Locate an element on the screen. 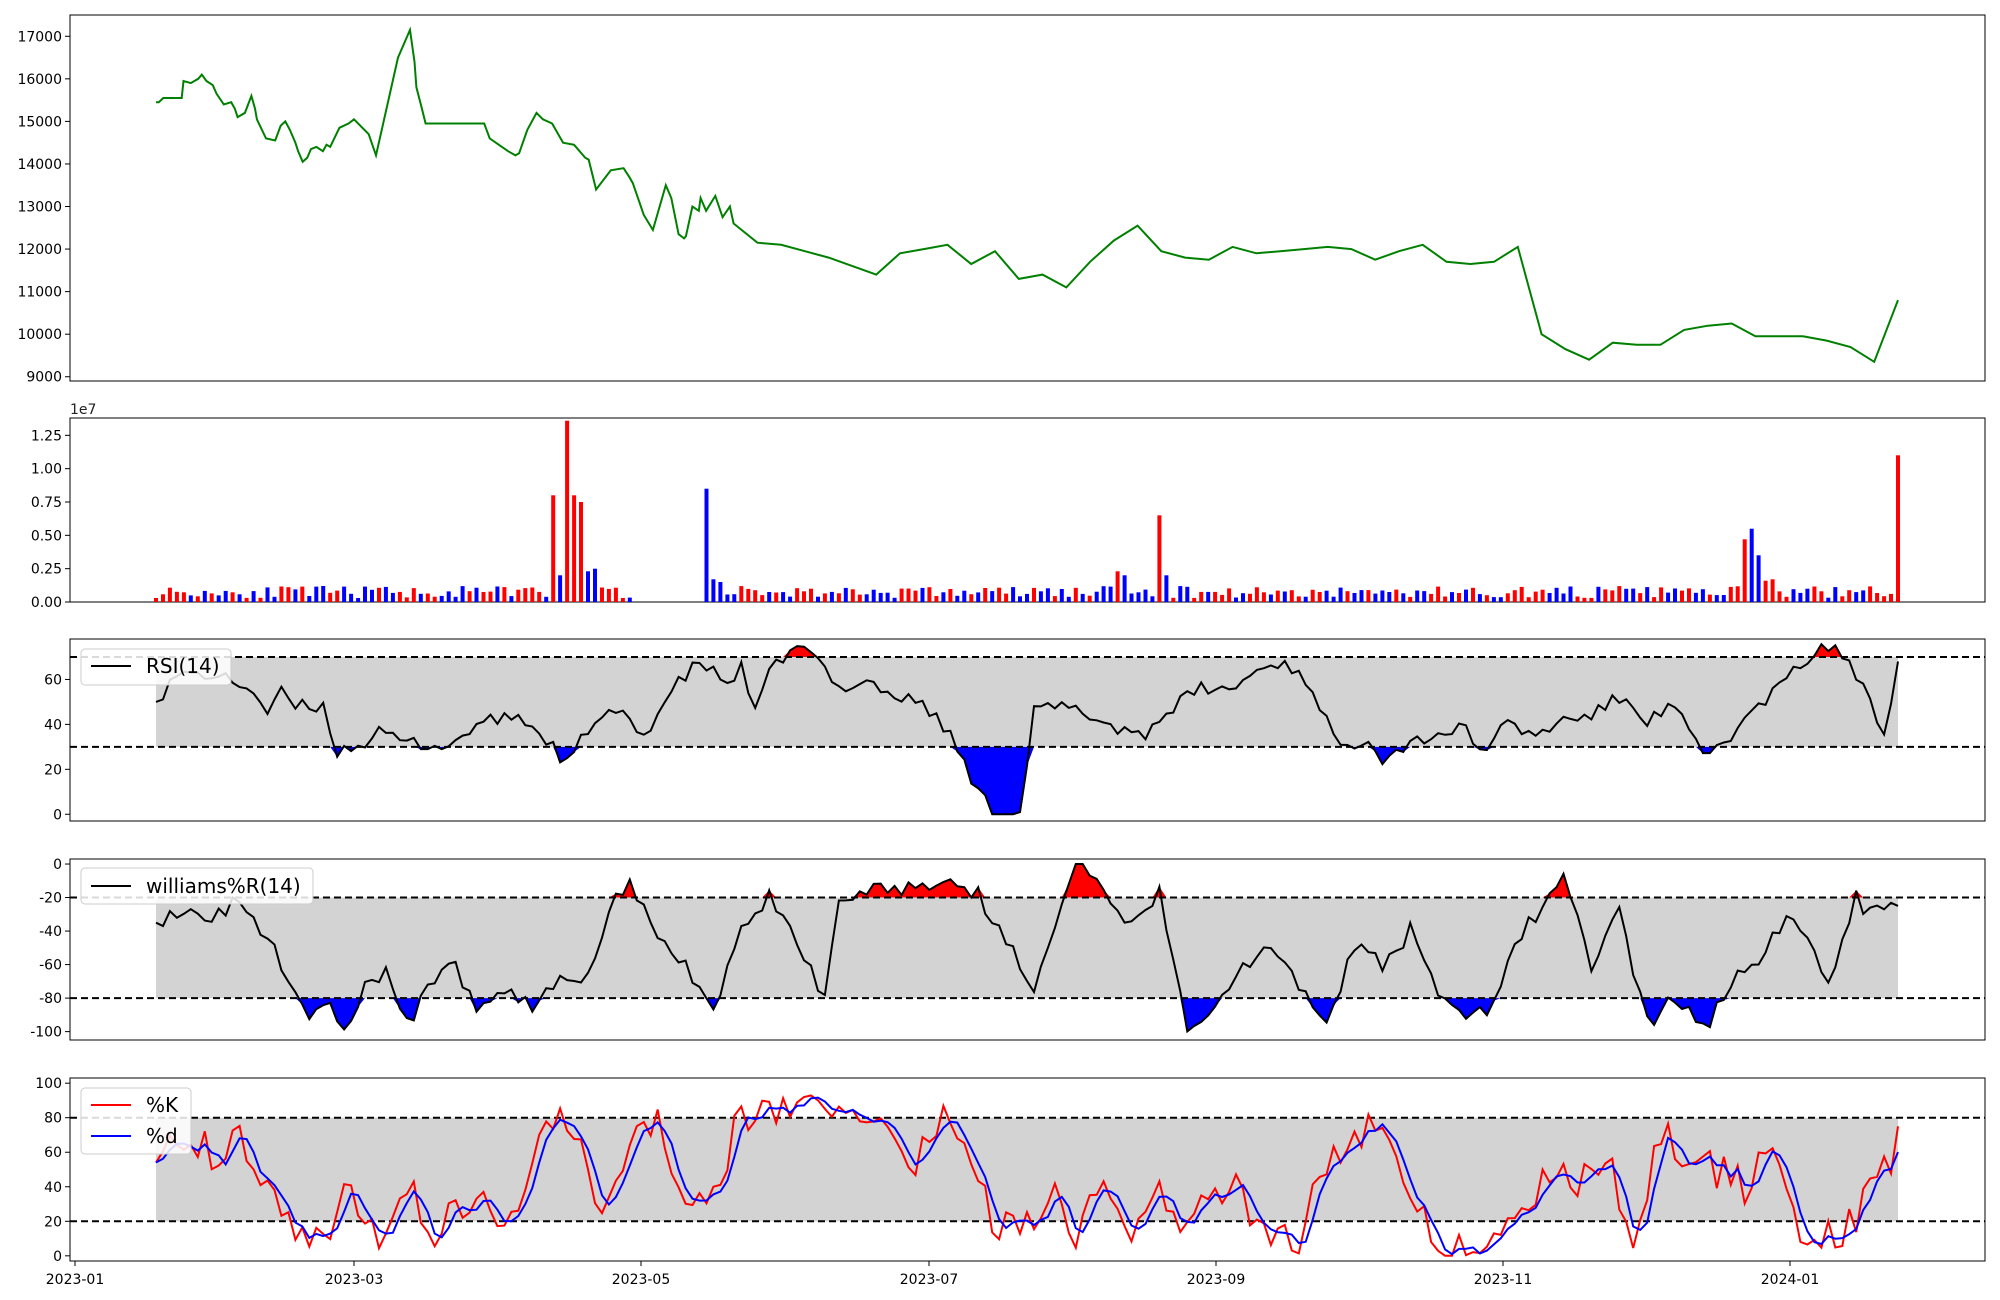 Image resolution: width=2000 pixels, height=1300 pixels. y-tick-label: 13000 is located at coordinates (39, 208).